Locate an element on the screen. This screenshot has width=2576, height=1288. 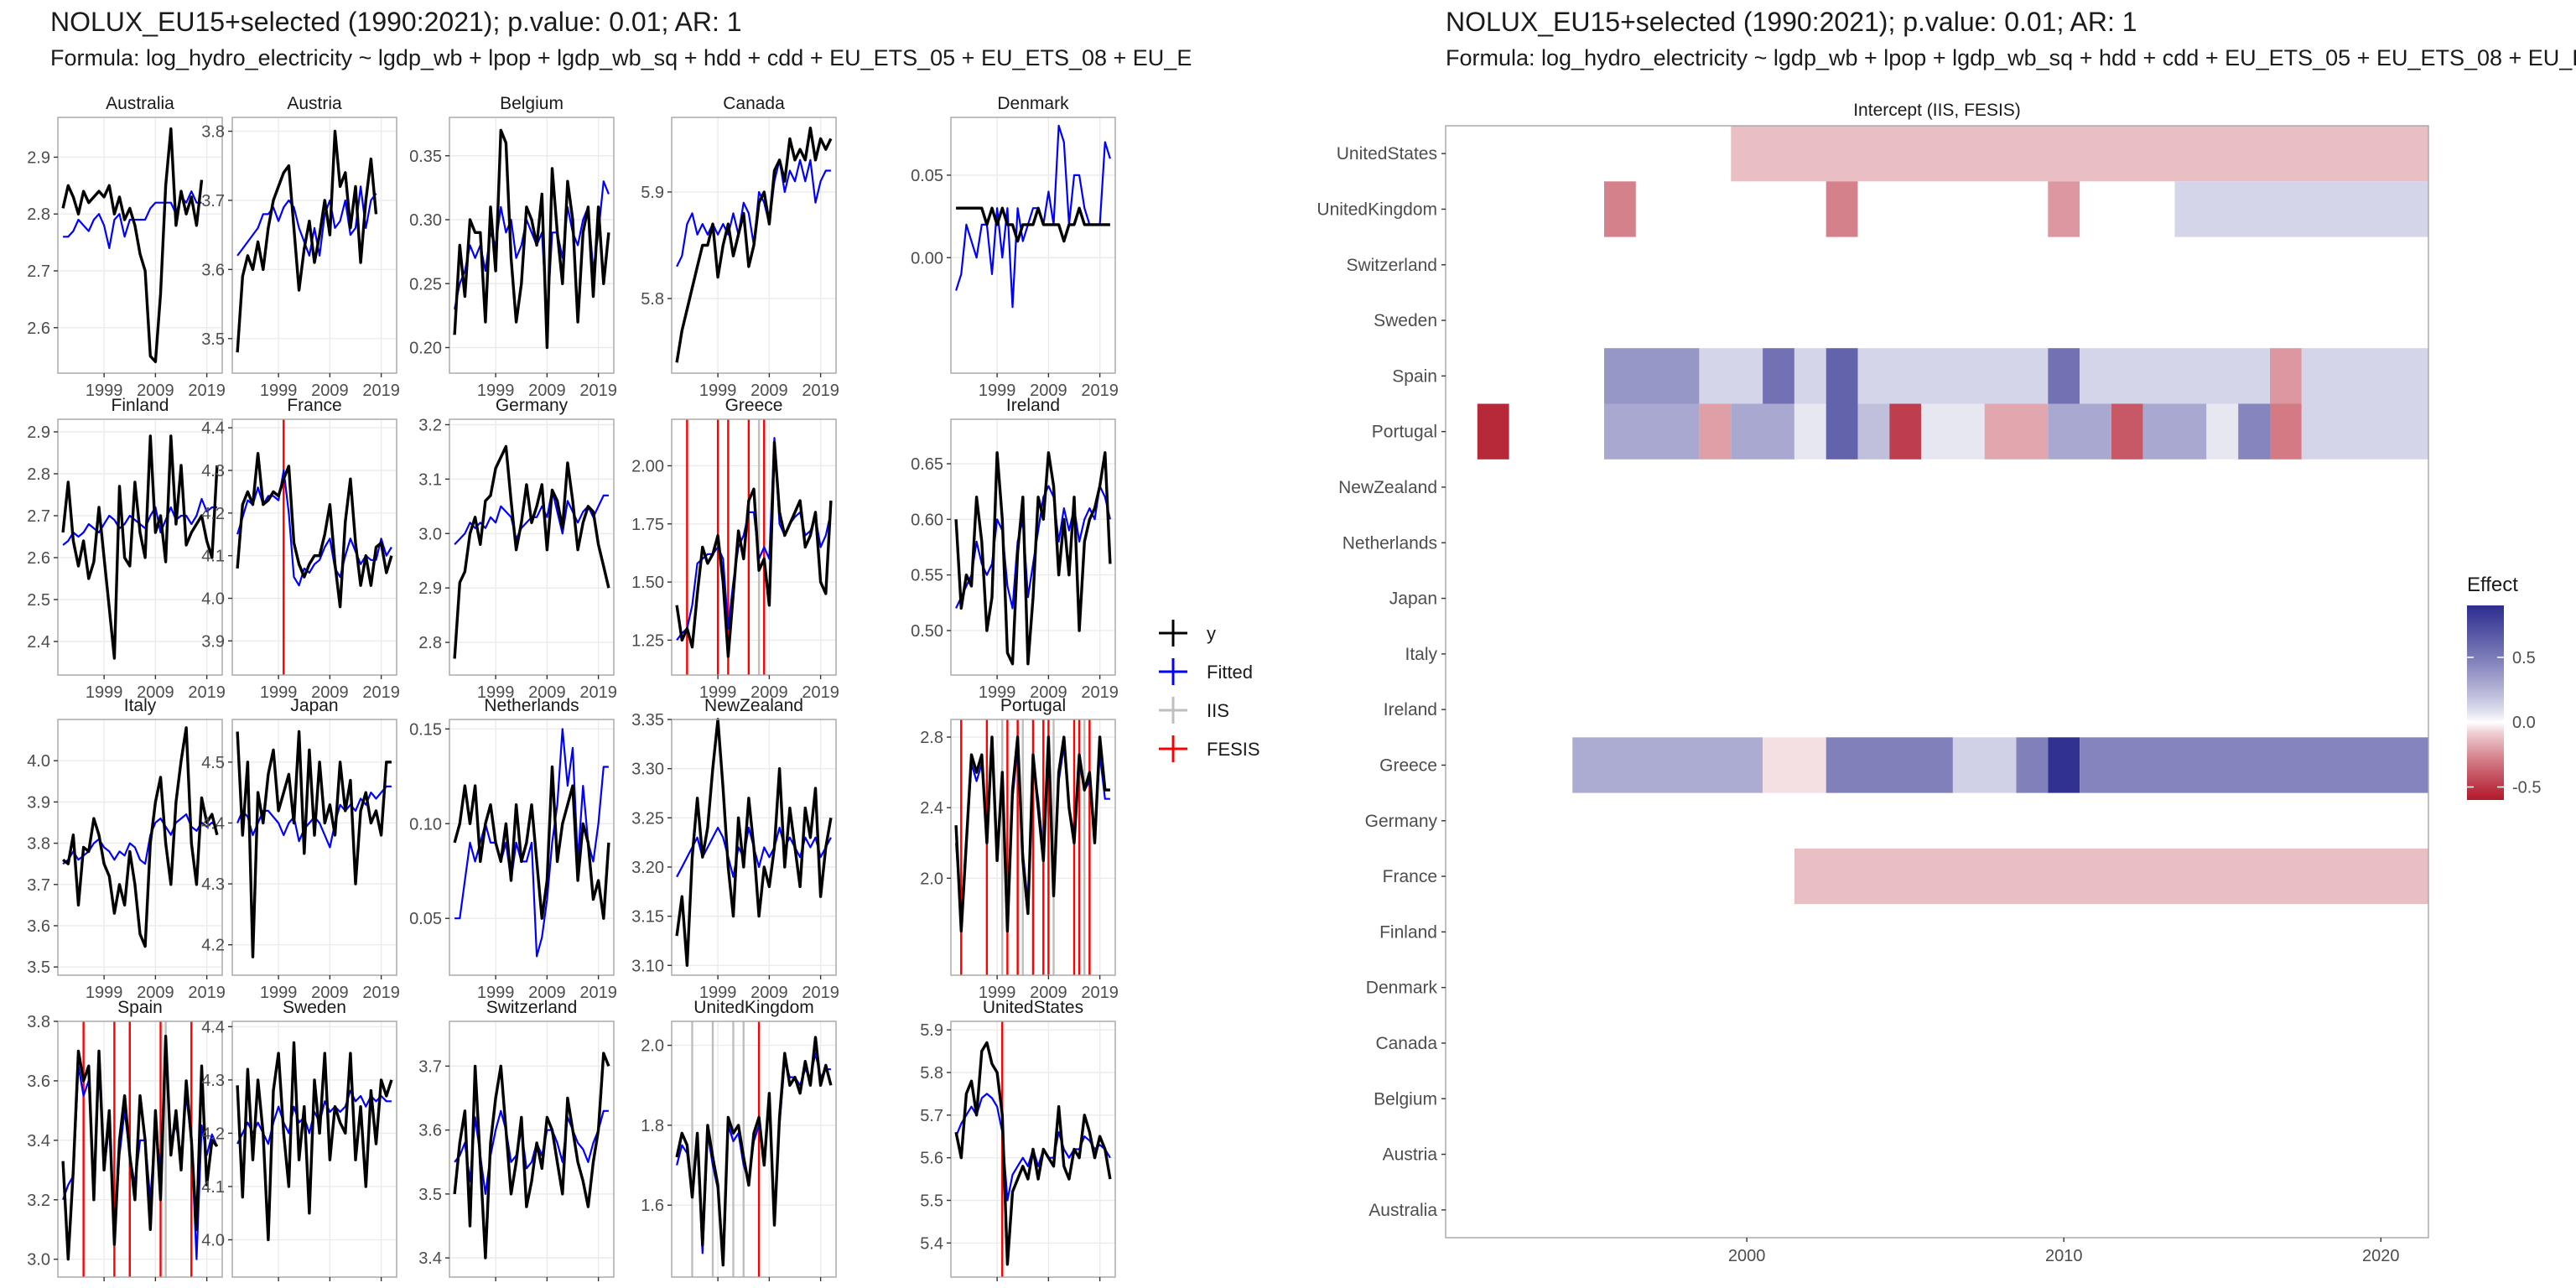
y-tick-label: 3.2 is located at coordinates (38, 1201).